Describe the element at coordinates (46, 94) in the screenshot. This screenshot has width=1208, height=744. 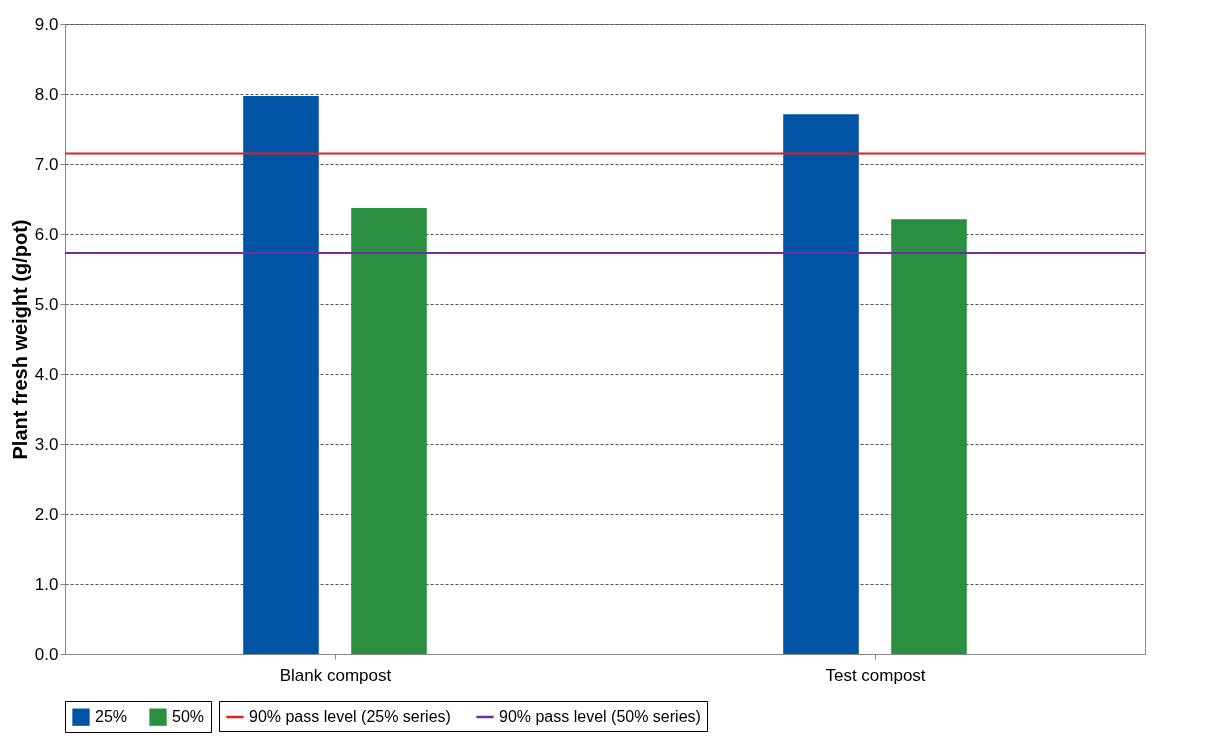
I see `y-tick-label: 8.0` at that location.